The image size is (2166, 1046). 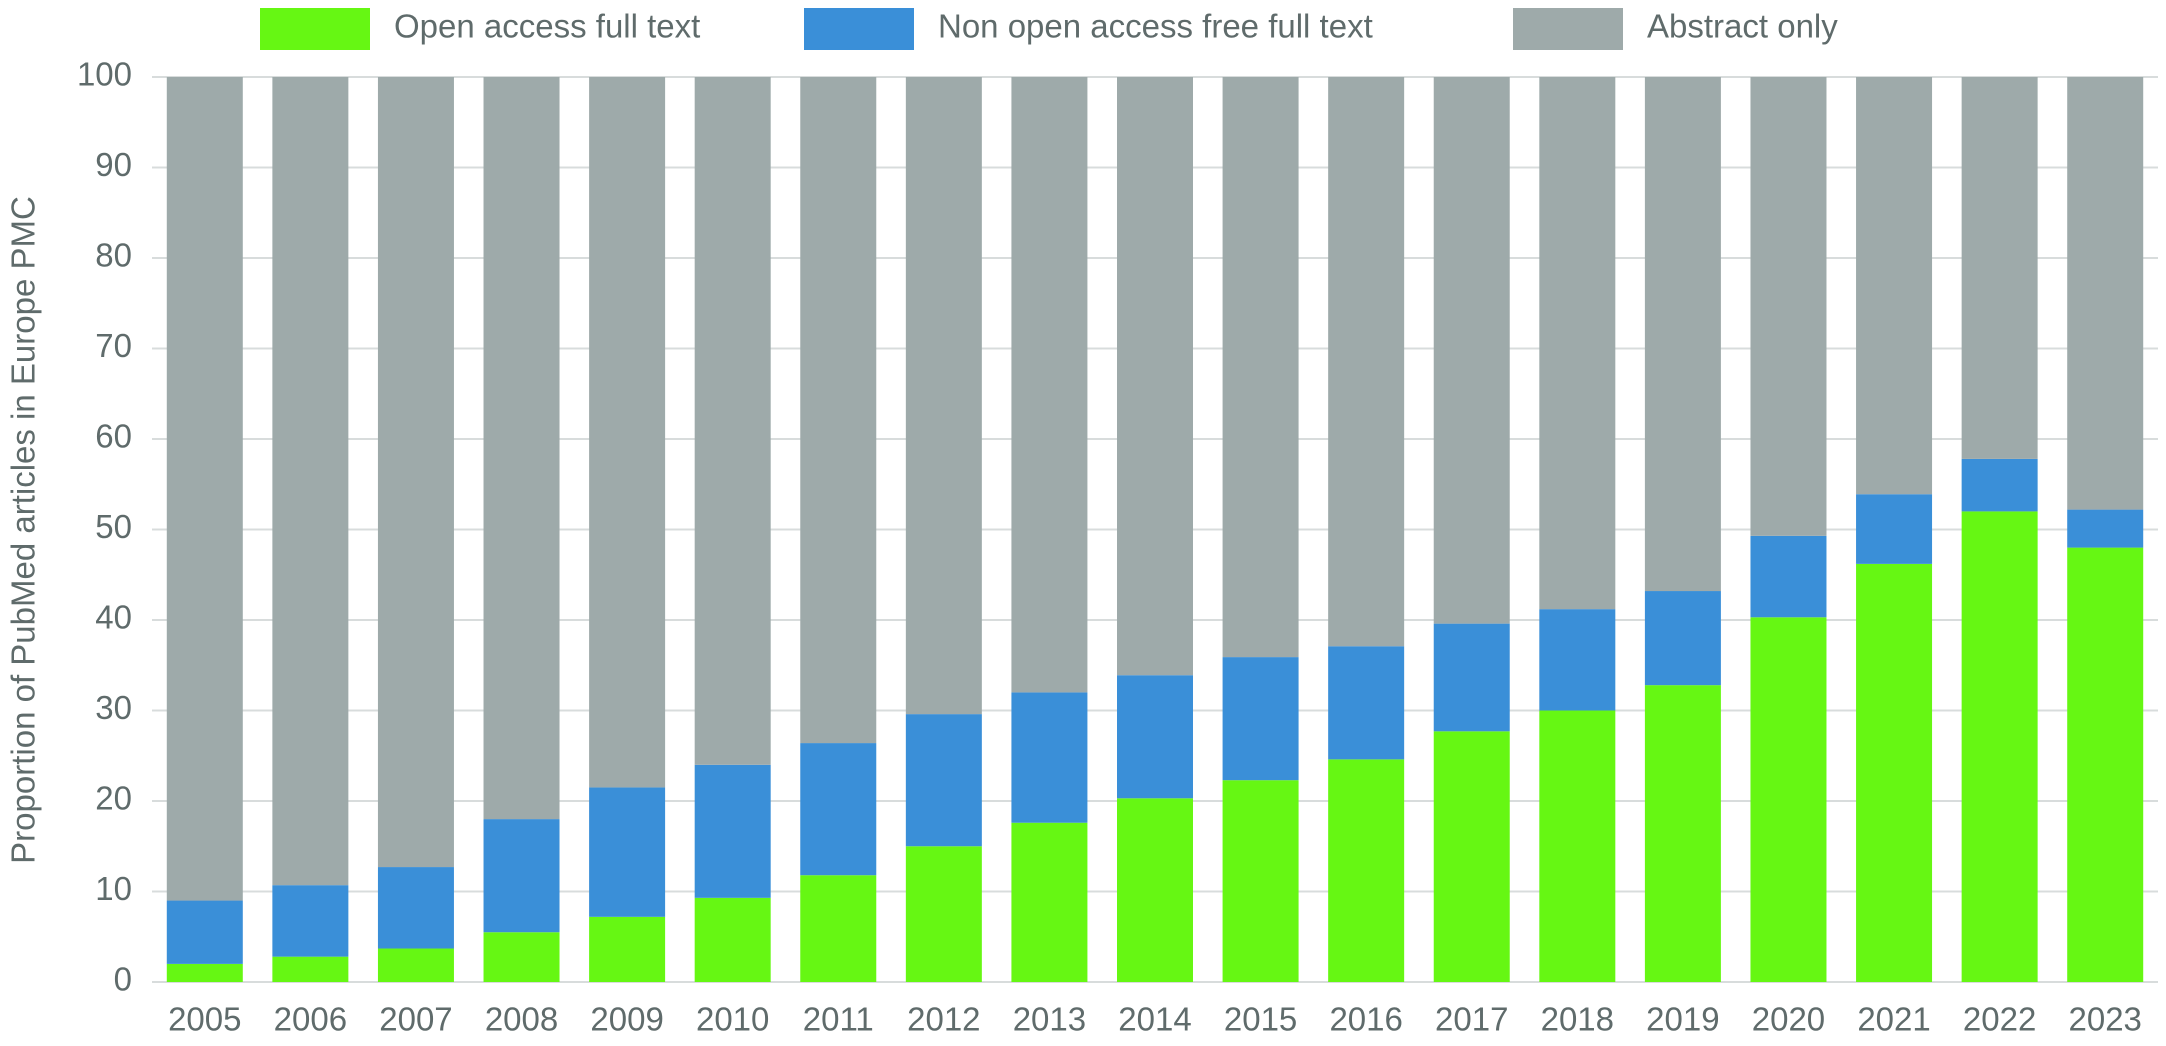 What do you see at coordinates (1893, 1019) in the screenshot?
I see `x-tick-label: 2021` at bounding box center [1893, 1019].